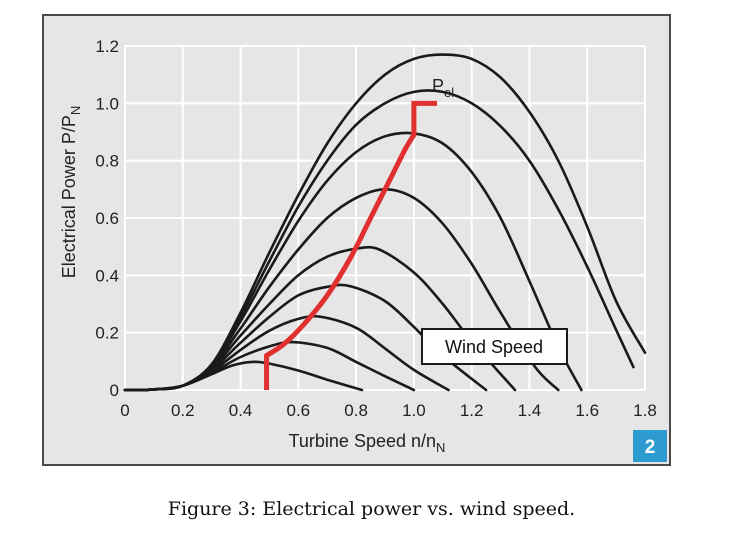  I want to click on x-tick-label: 0.2, so click(183, 410).